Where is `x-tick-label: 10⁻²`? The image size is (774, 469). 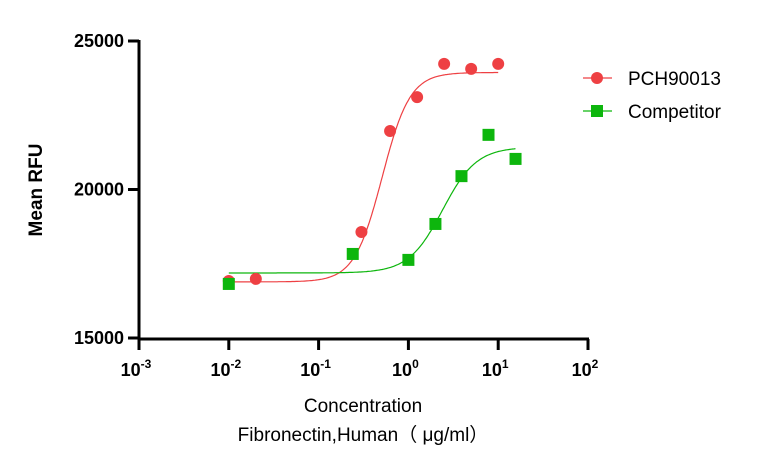
x-tick-label: 10⁻² is located at coordinates (225, 368).